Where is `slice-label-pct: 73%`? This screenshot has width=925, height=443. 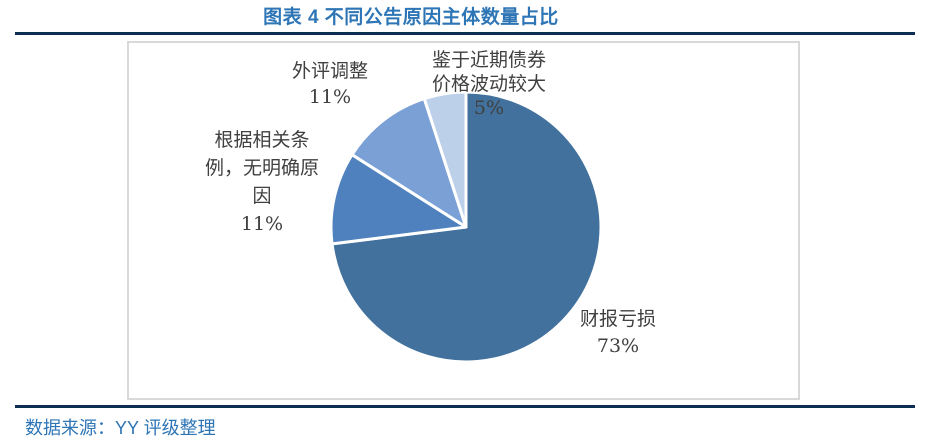
slice-label-pct: 73% is located at coordinates (618, 346).